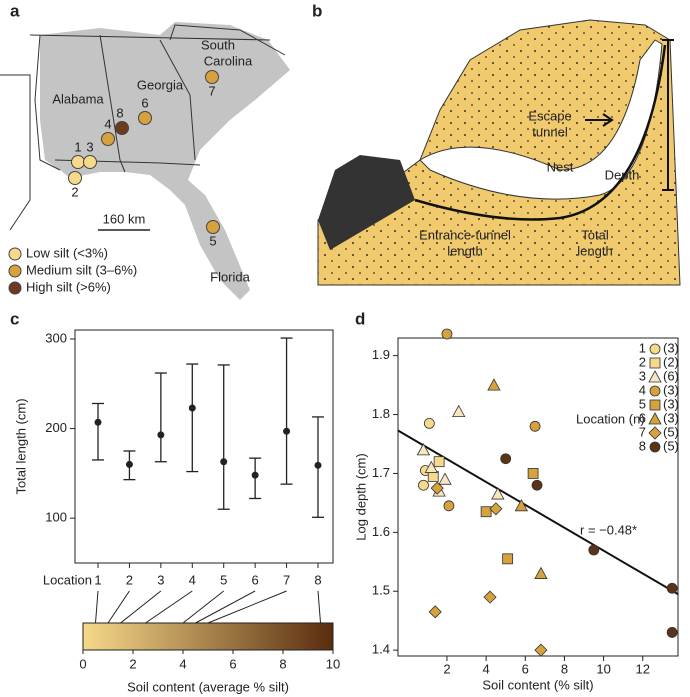 The image size is (690, 697). What do you see at coordinates (642, 417) in the screenshot?
I see `legend-number: 6` at bounding box center [642, 417].